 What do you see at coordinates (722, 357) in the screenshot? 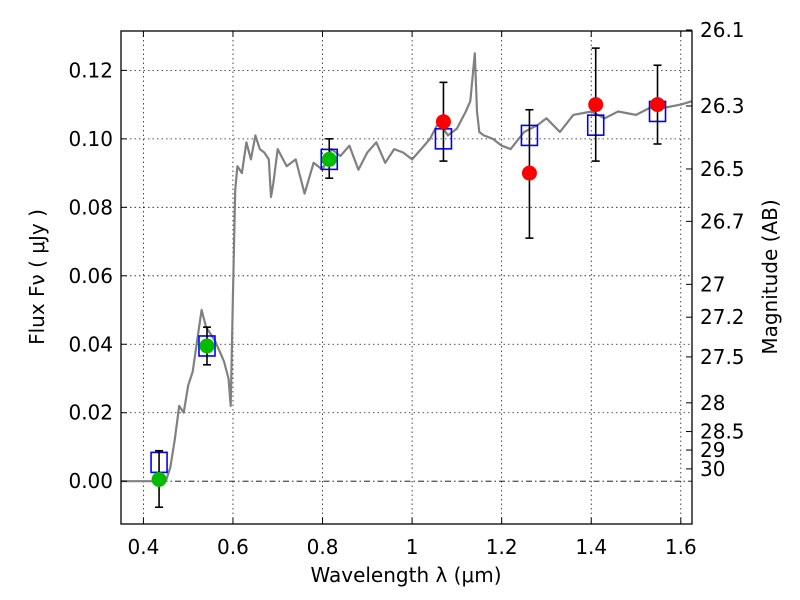
I see `y2-tick-label: 27.5` at bounding box center [722, 357].